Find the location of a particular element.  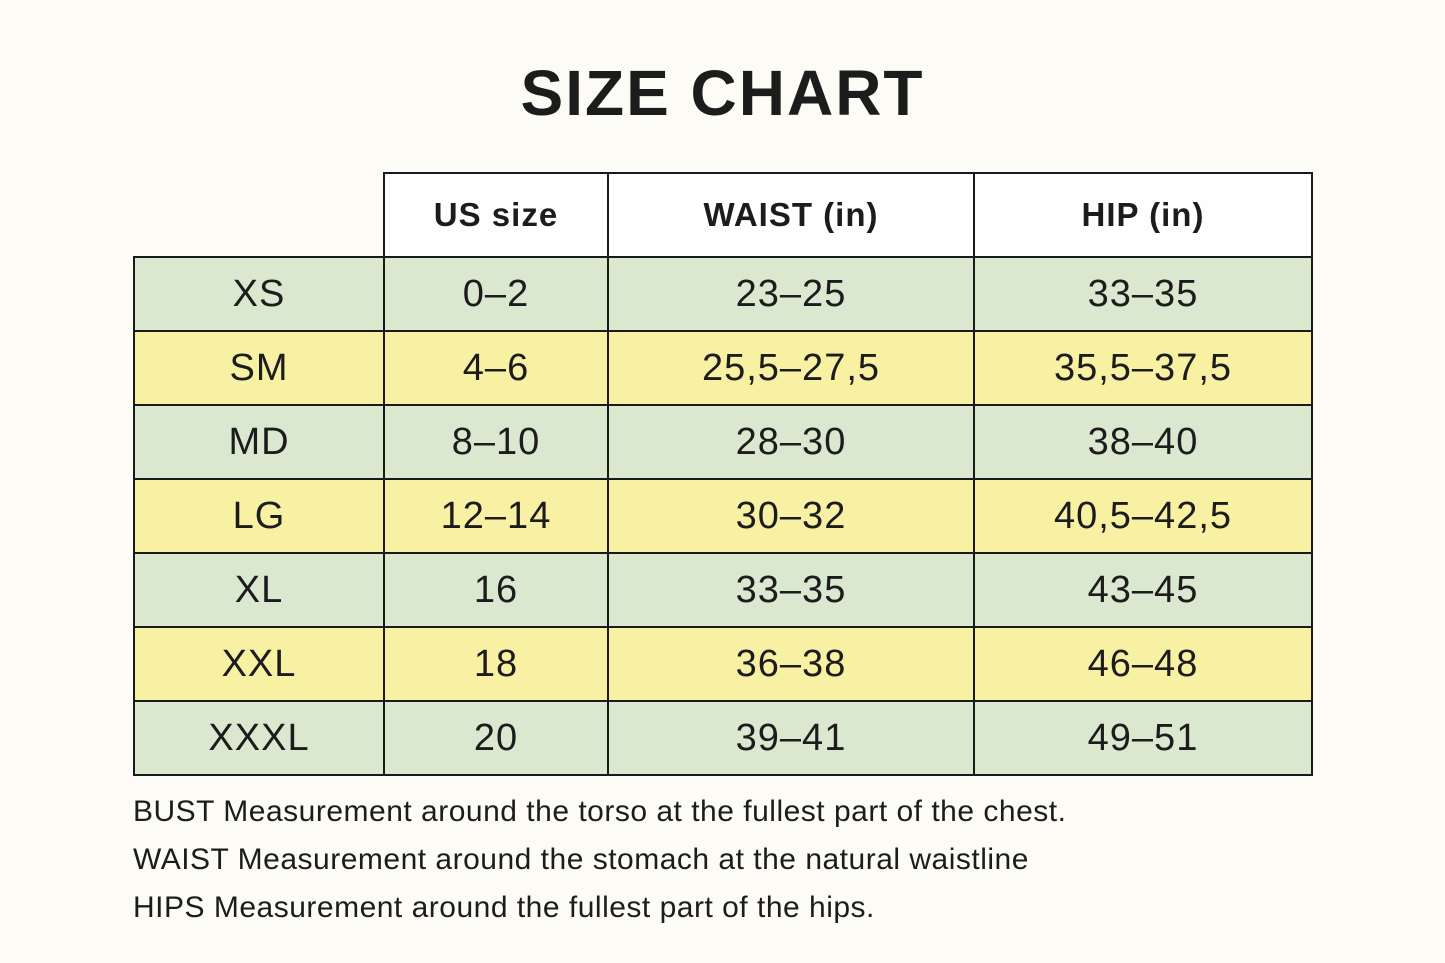

table-header-row: US size WAIST (in) HIP (in) is located at coordinates (723, 215).